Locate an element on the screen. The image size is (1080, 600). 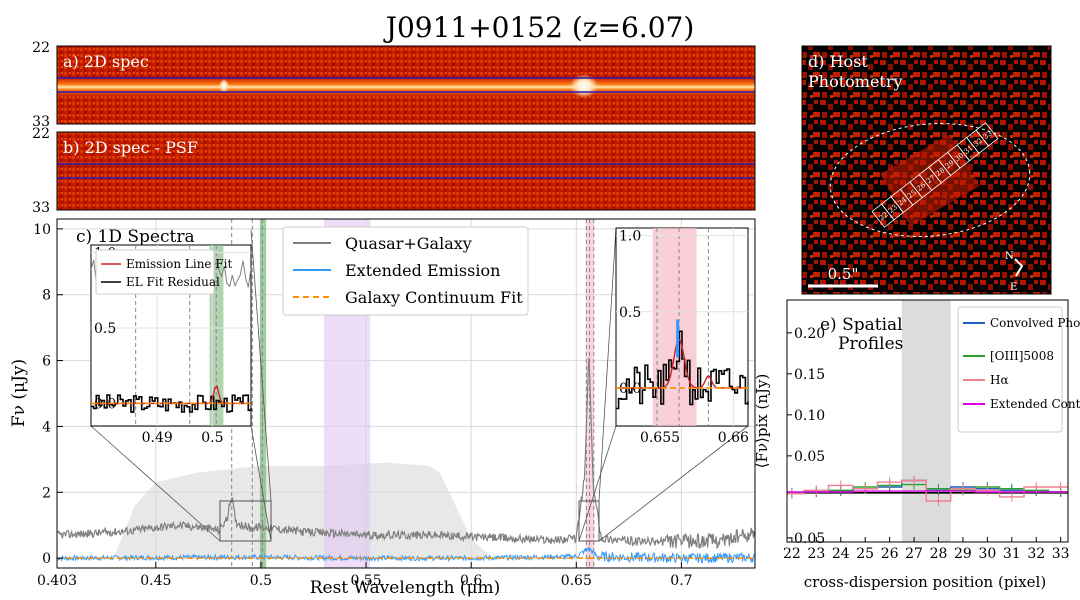
legend-label-oiii: [OIII]5008 is located at coordinates (1022, 356).